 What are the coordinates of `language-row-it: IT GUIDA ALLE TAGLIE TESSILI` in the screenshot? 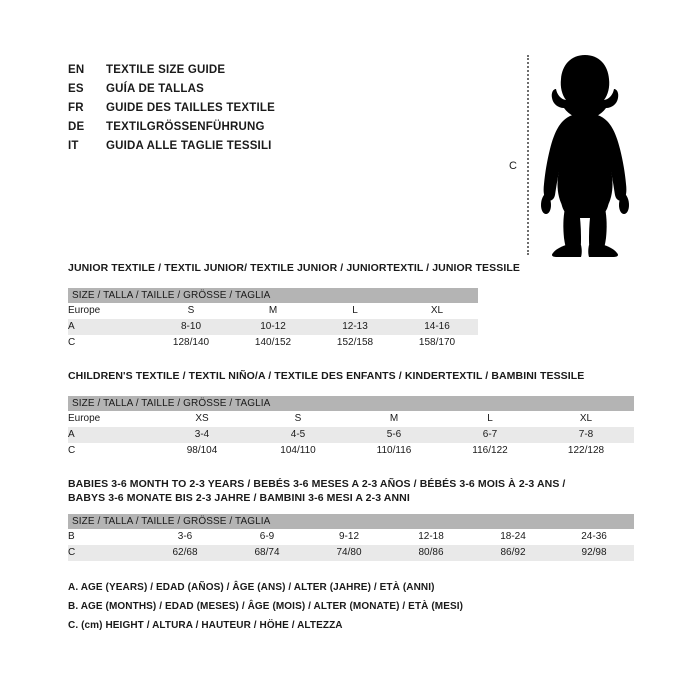 It's located at (171, 149).